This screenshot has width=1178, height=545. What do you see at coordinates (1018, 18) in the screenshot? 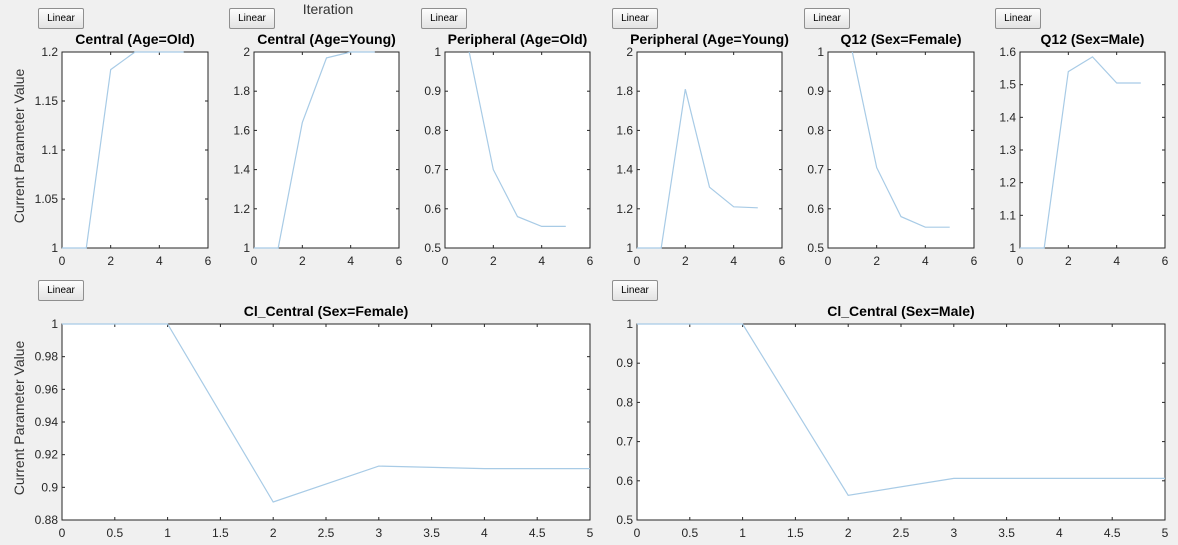
I see `scale-button-6: Linear` at bounding box center [1018, 18].